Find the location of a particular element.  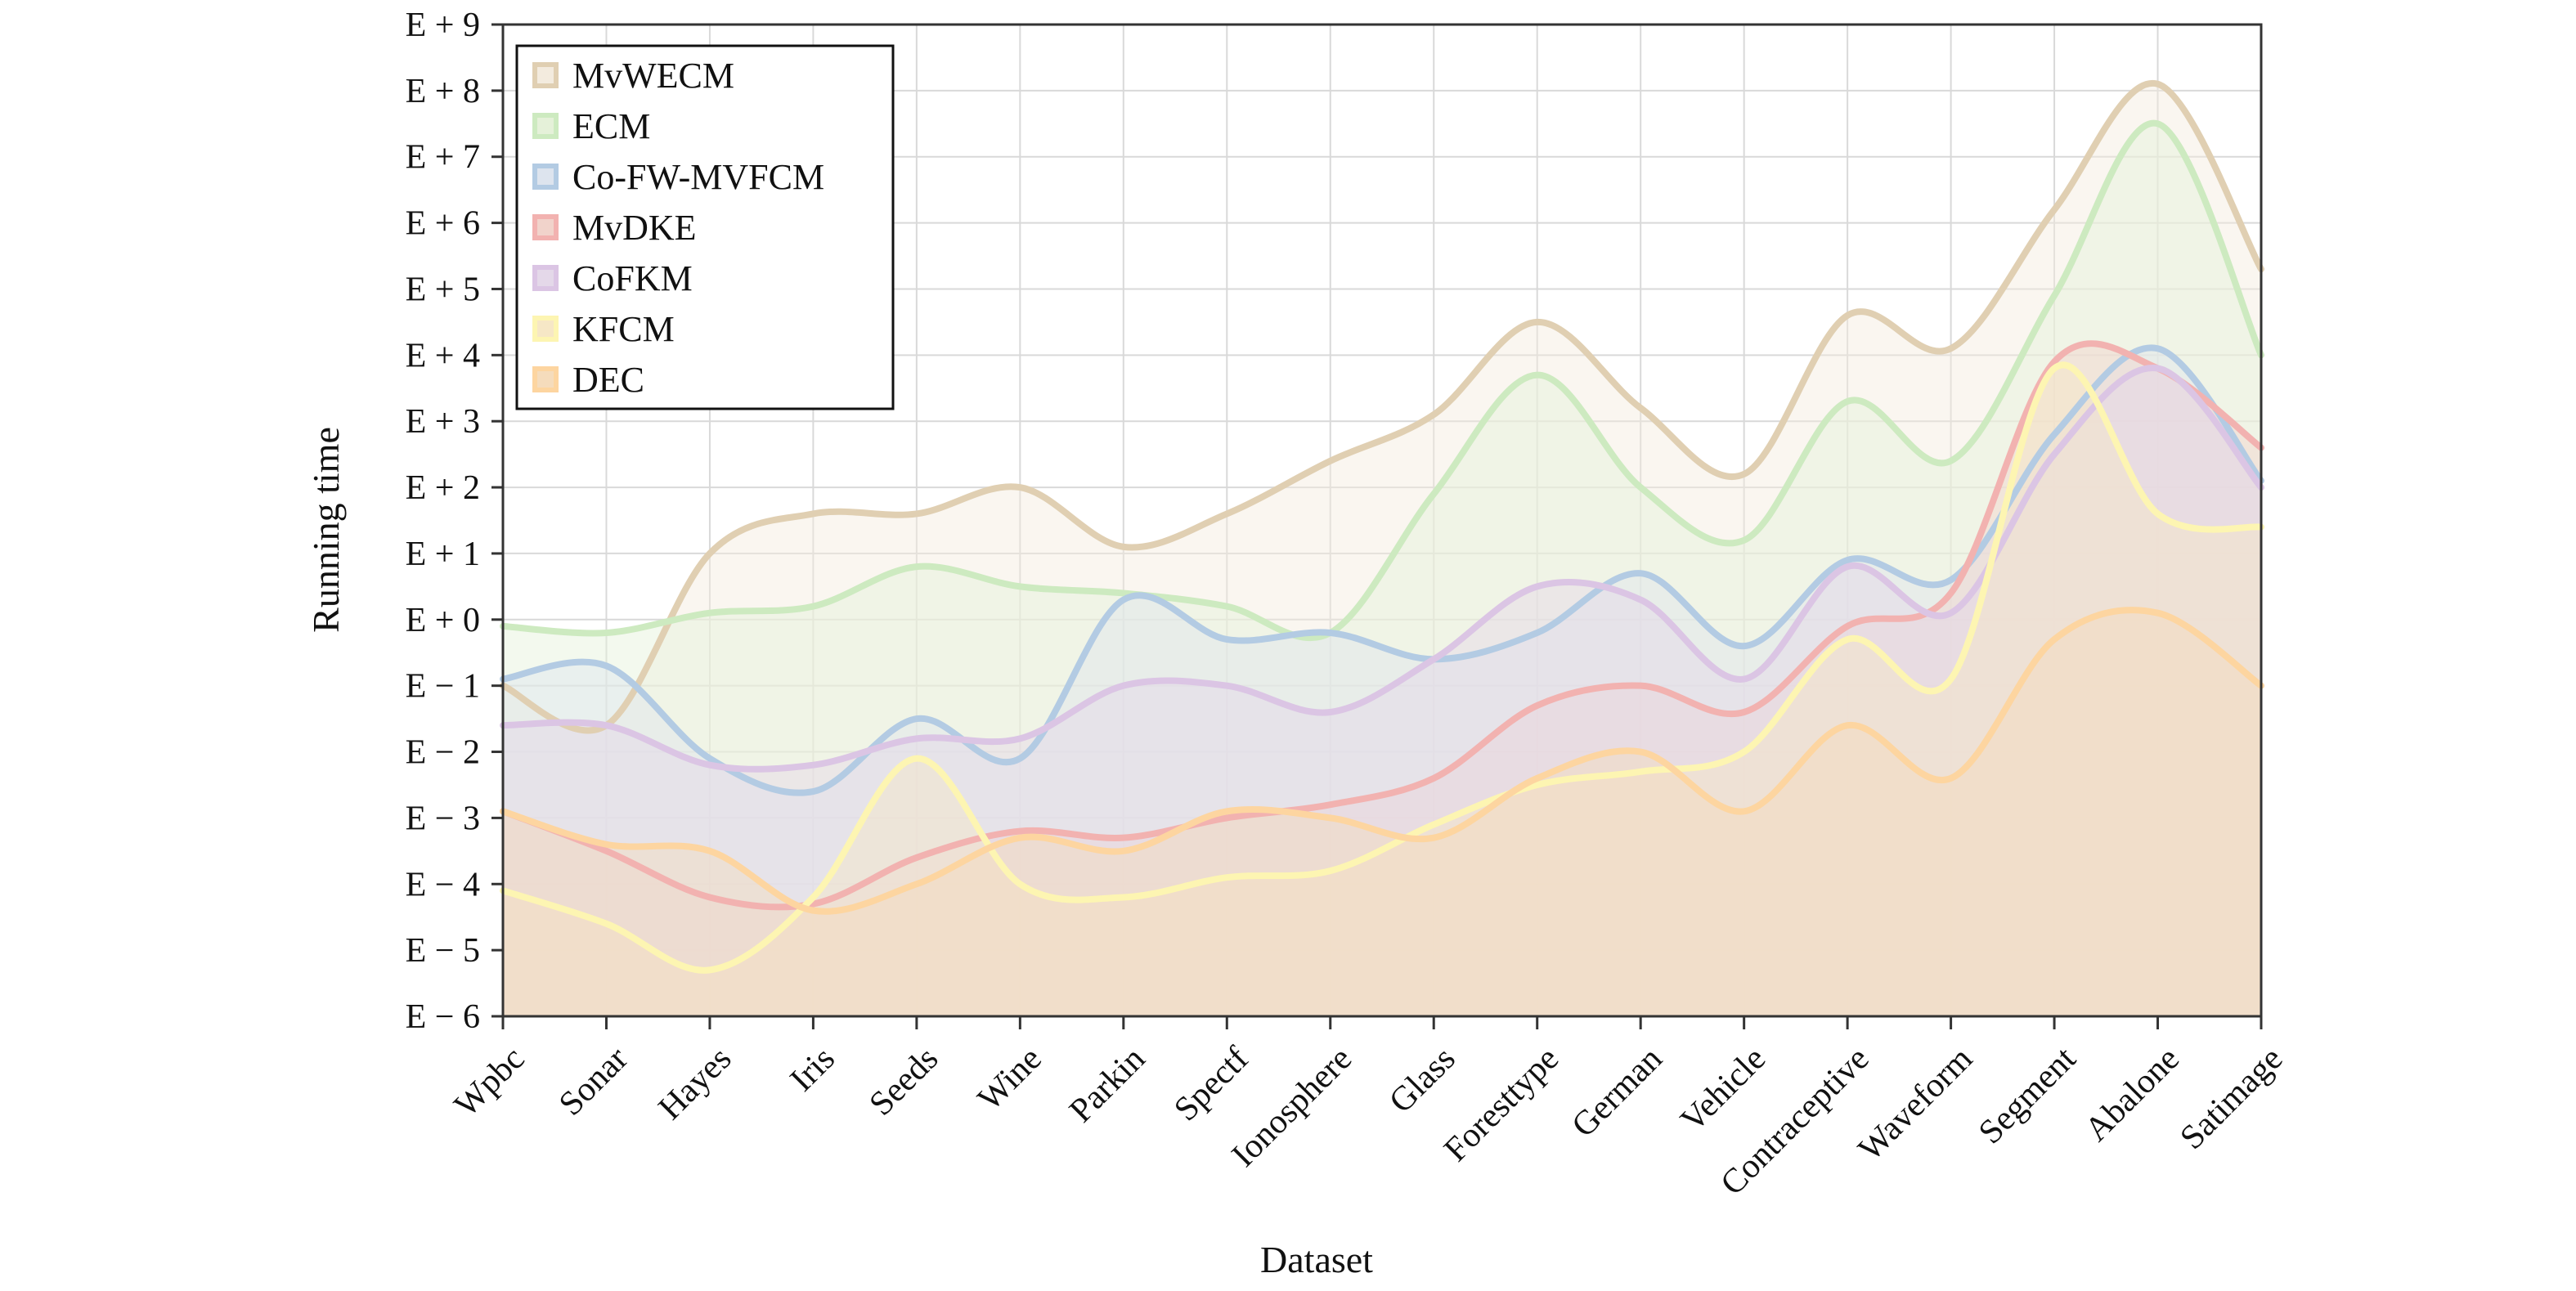

x-axis-title: Dataset is located at coordinates (1316, 1259).